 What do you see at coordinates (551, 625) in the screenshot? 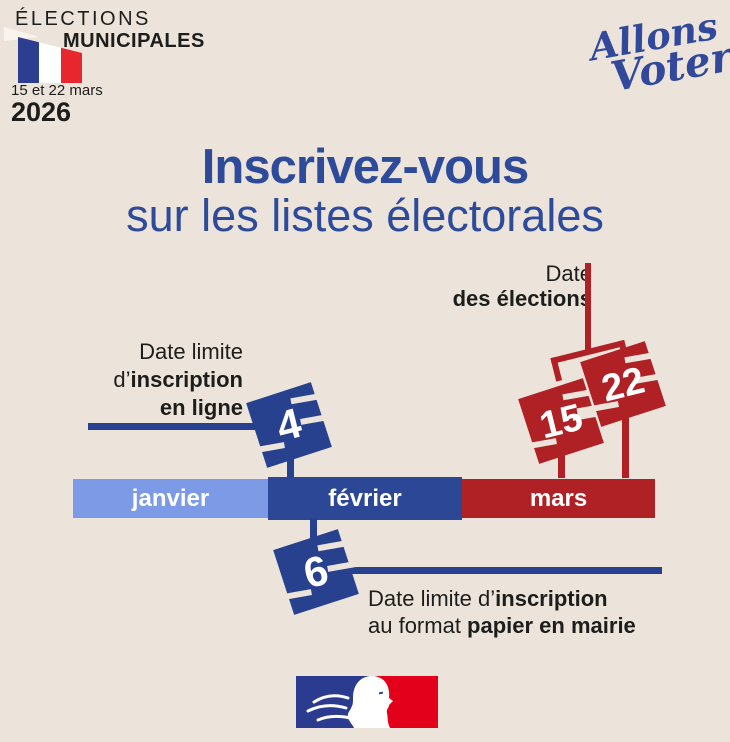
I see `label-paper-line2-bold: papier en mairie` at bounding box center [551, 625].